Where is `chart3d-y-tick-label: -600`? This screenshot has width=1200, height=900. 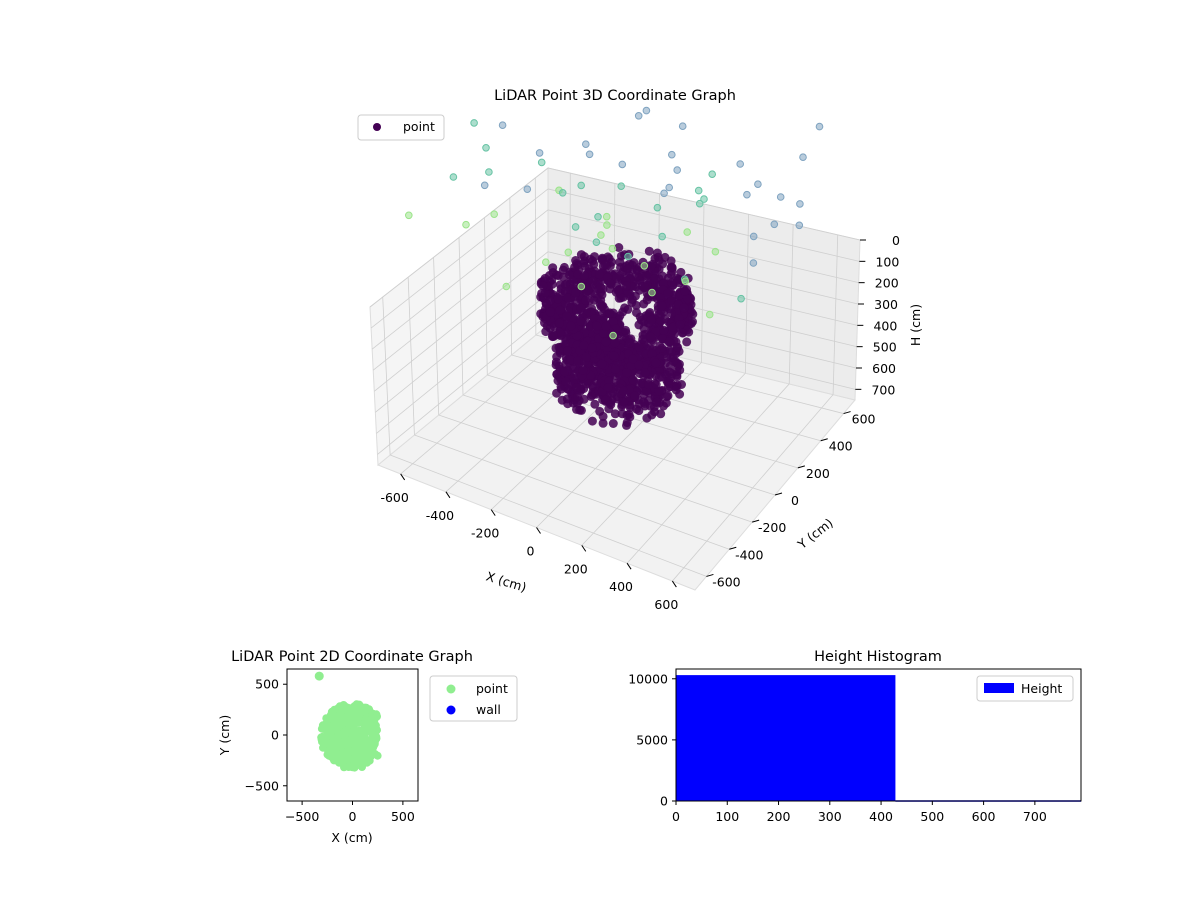 chart3d-y-tick-label: -600 is located at coordinates (726, 581).